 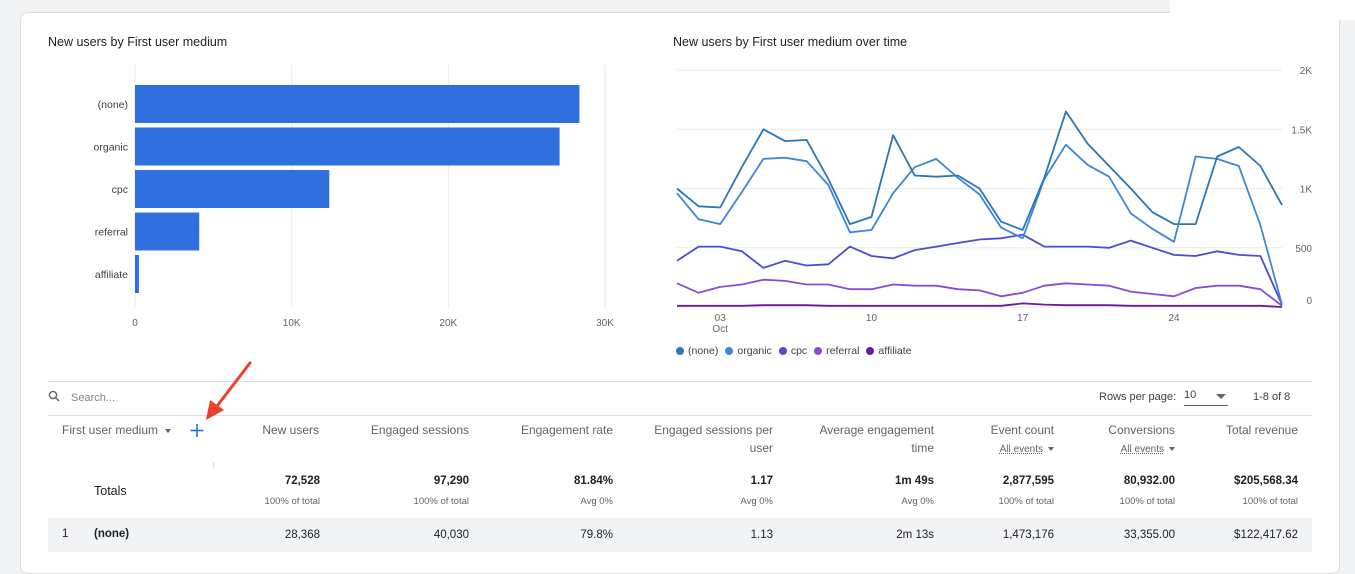 What do you see at coordinates (843, 351) in the screenshot?
I see `legend-label: referral` at bounding box center [843, 351].